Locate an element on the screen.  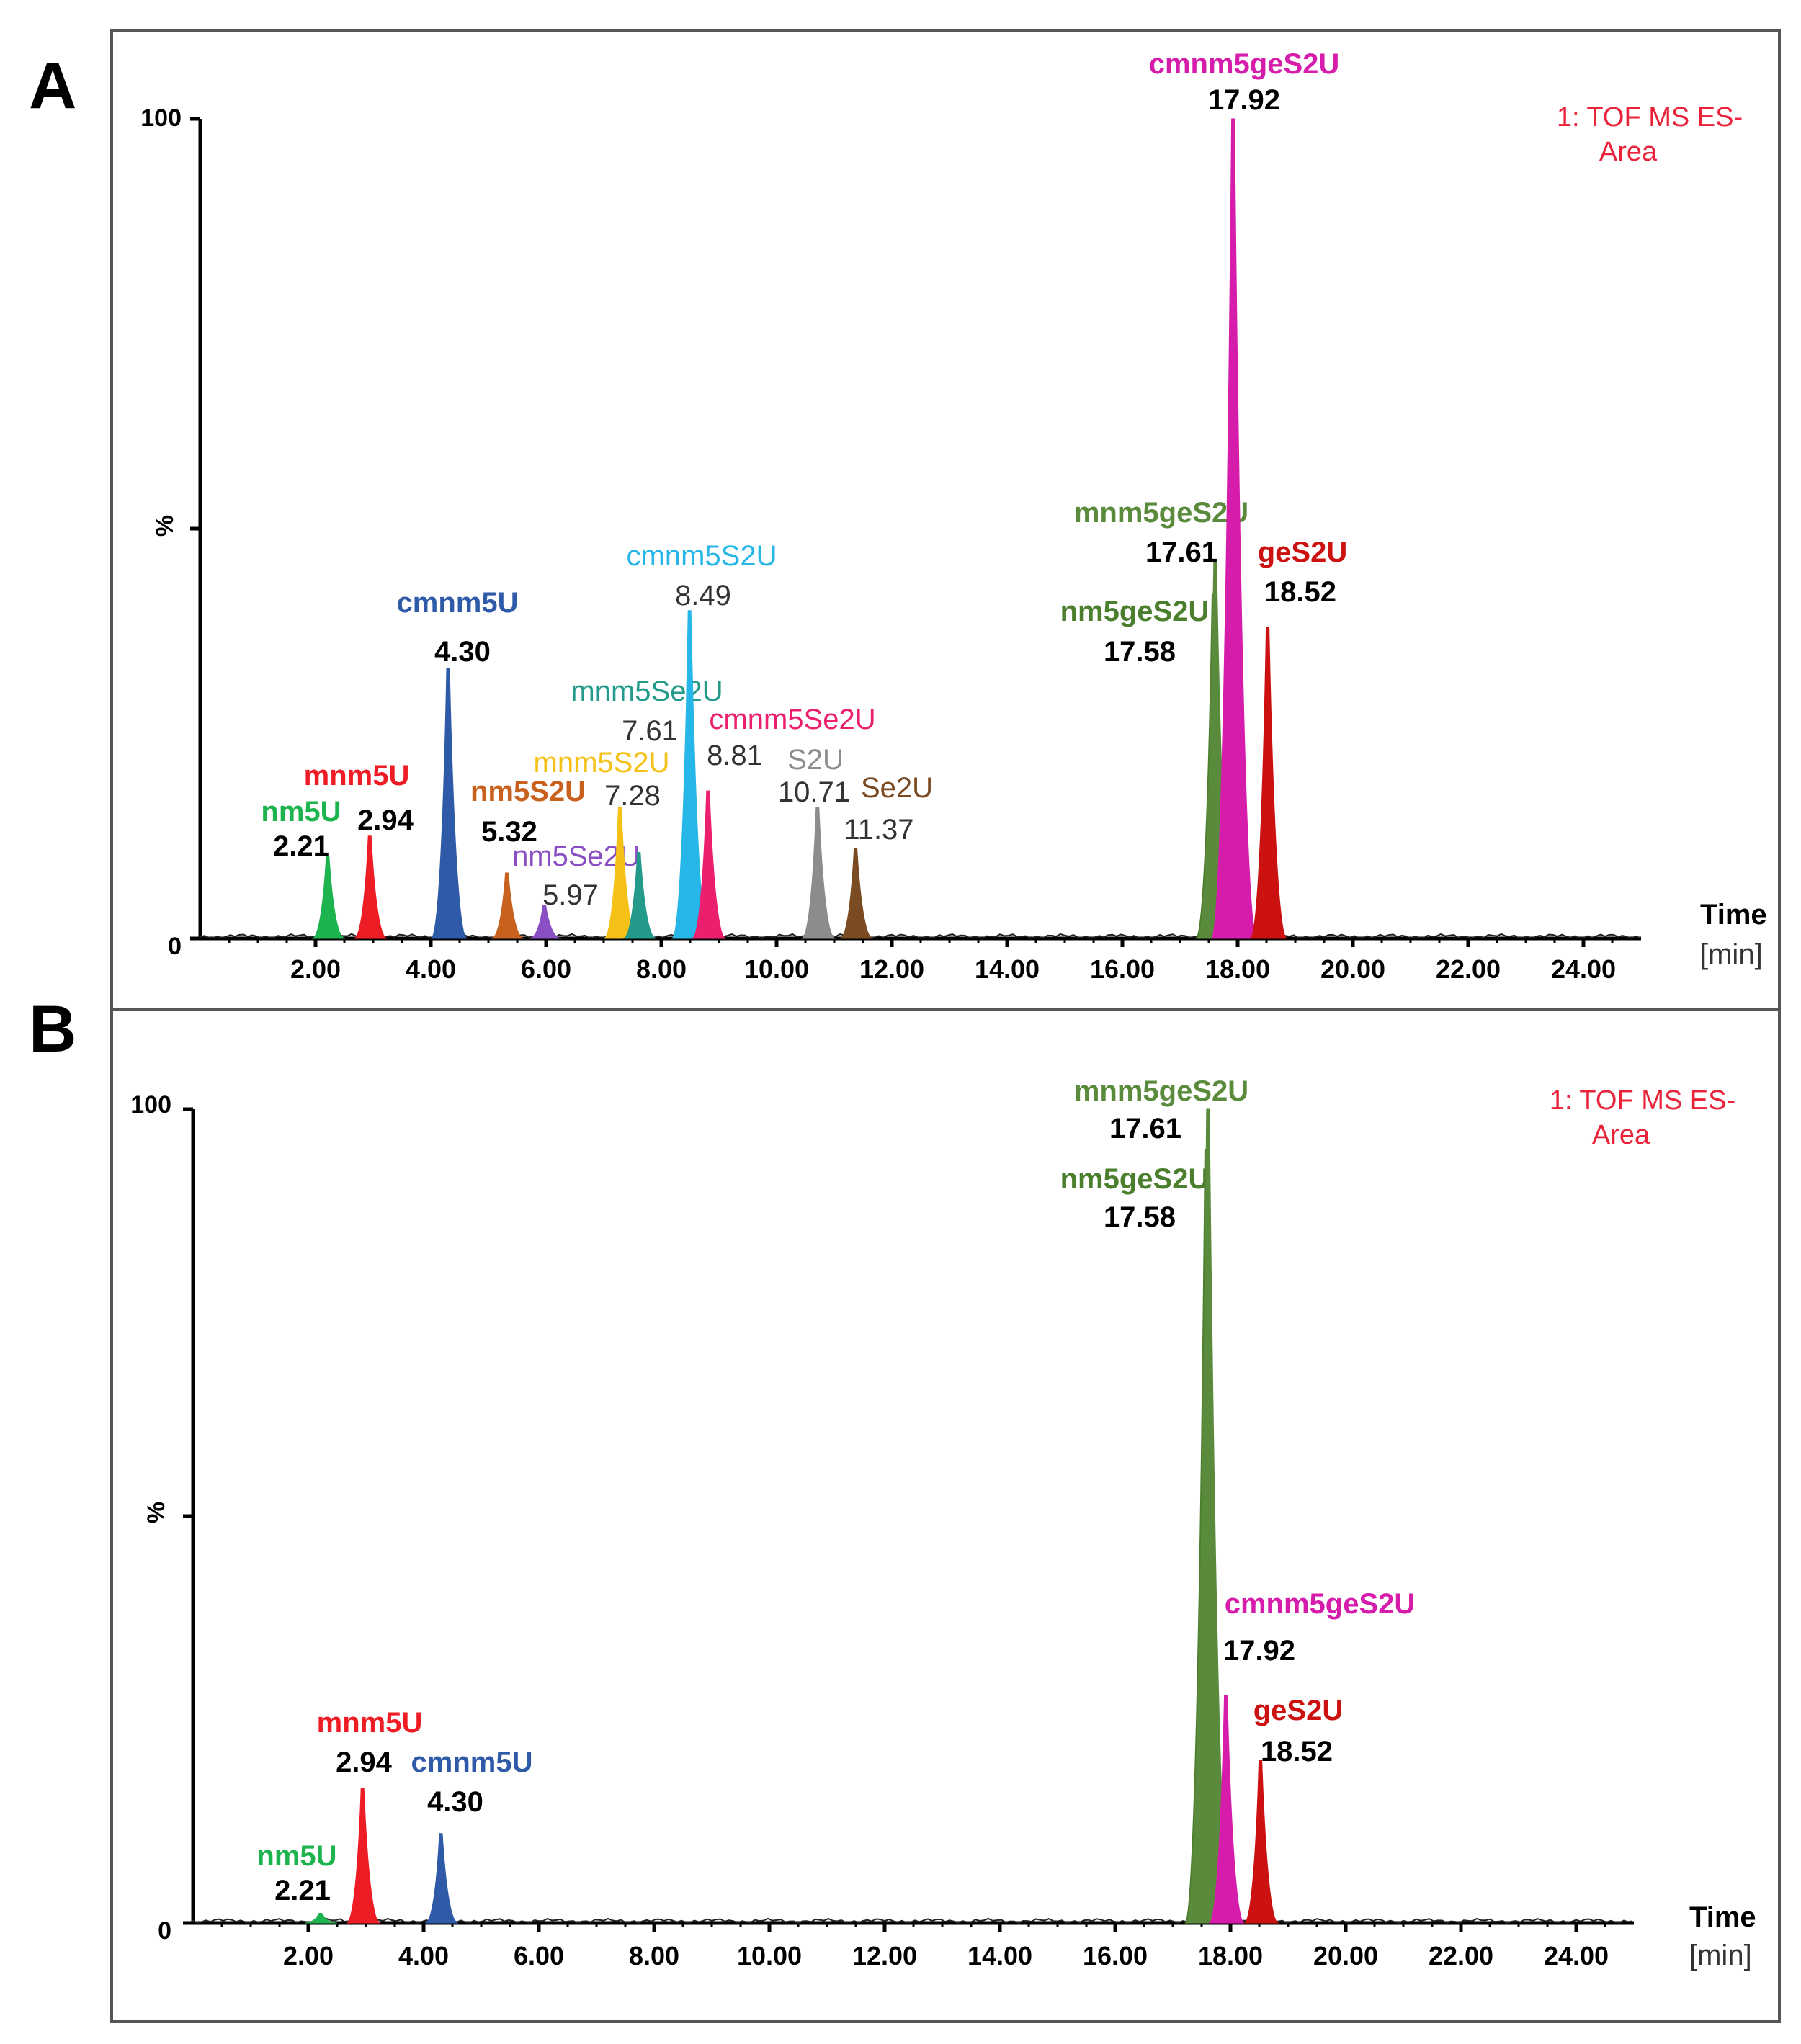
peak-rt-label: 10.71 is located at coordinates (814, 792).